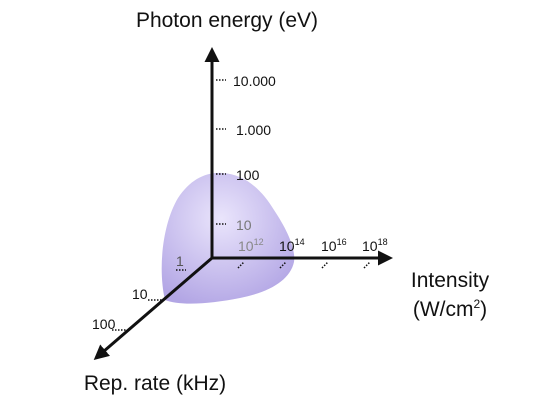 This screenshot has width=545, height=409. Describe the element at coordinates (254, 81) in the screenshot. I see `tick-label: 10.000` at that location.